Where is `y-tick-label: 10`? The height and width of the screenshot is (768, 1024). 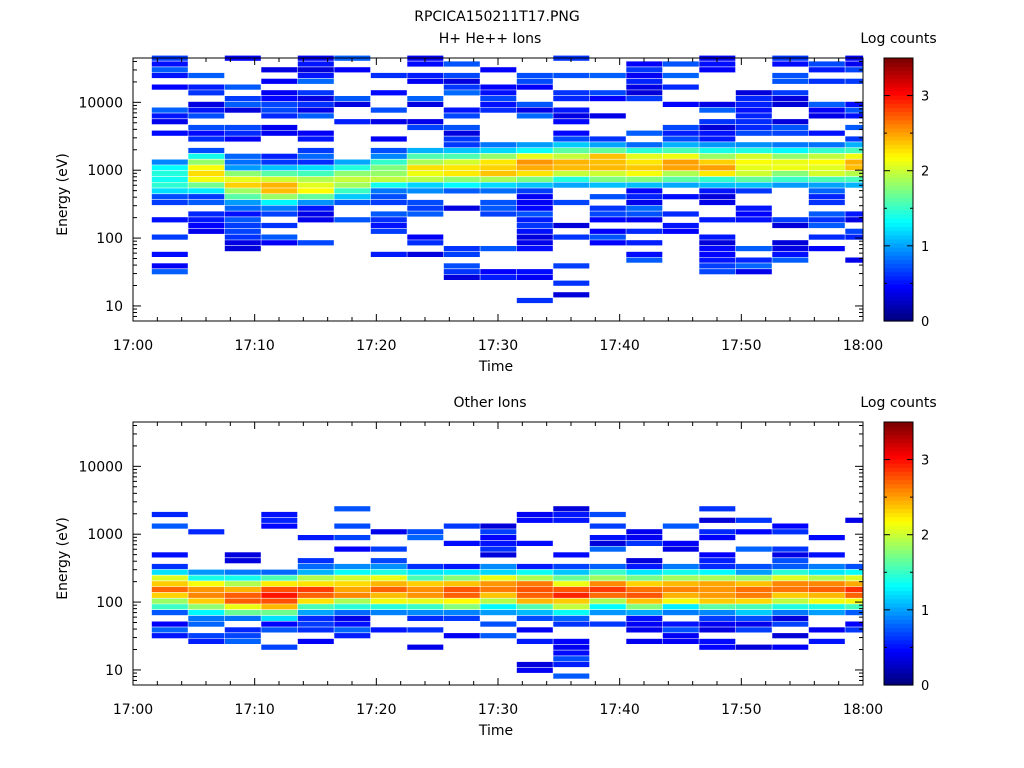 y-tick-label: 10 is located at coordinates (114, 671).